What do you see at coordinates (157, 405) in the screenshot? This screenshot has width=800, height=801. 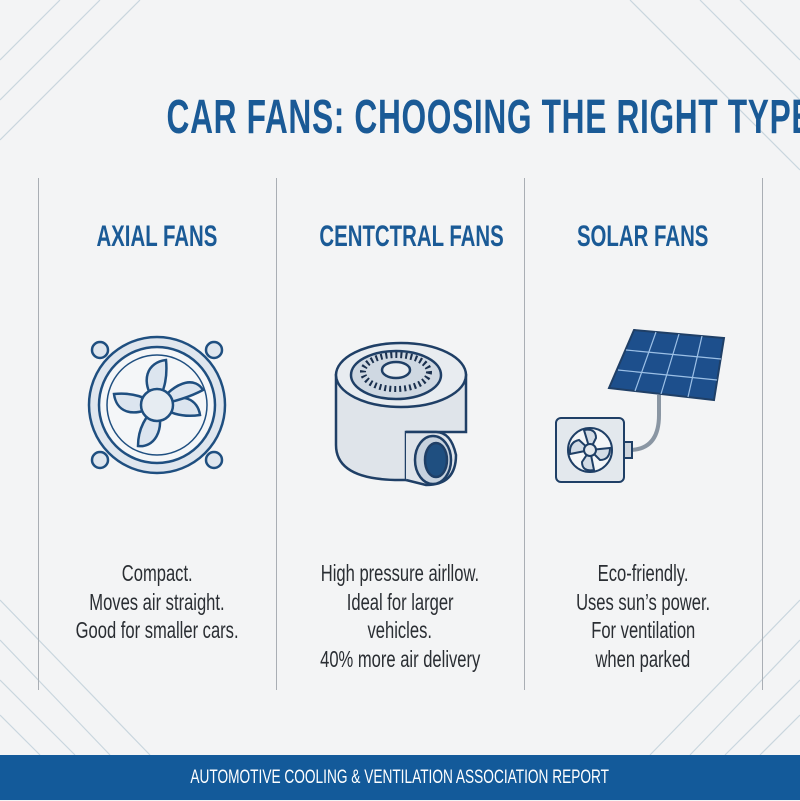 I see `axial-fan-icon` at bounding box center [157, 405].